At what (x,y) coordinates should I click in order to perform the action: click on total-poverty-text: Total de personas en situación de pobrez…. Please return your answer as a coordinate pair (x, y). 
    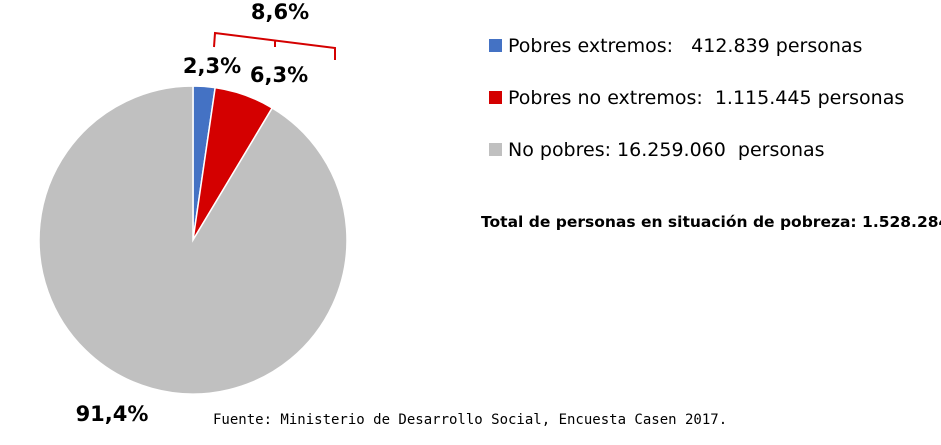
    Looking at the image, I should click on (711, 222).